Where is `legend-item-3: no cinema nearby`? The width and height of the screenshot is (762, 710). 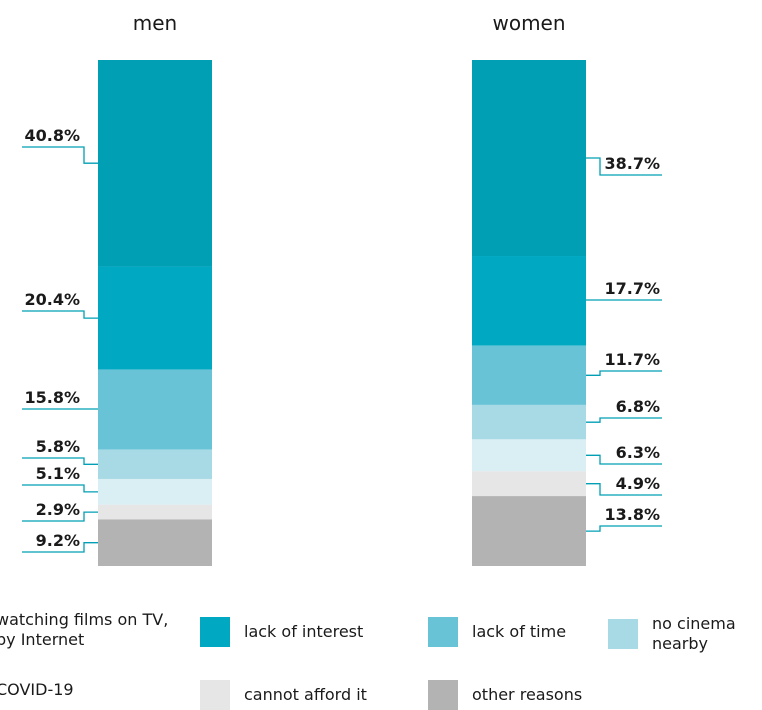
legend-item-3: no cinema nearby is located at coordinates (685, 634).